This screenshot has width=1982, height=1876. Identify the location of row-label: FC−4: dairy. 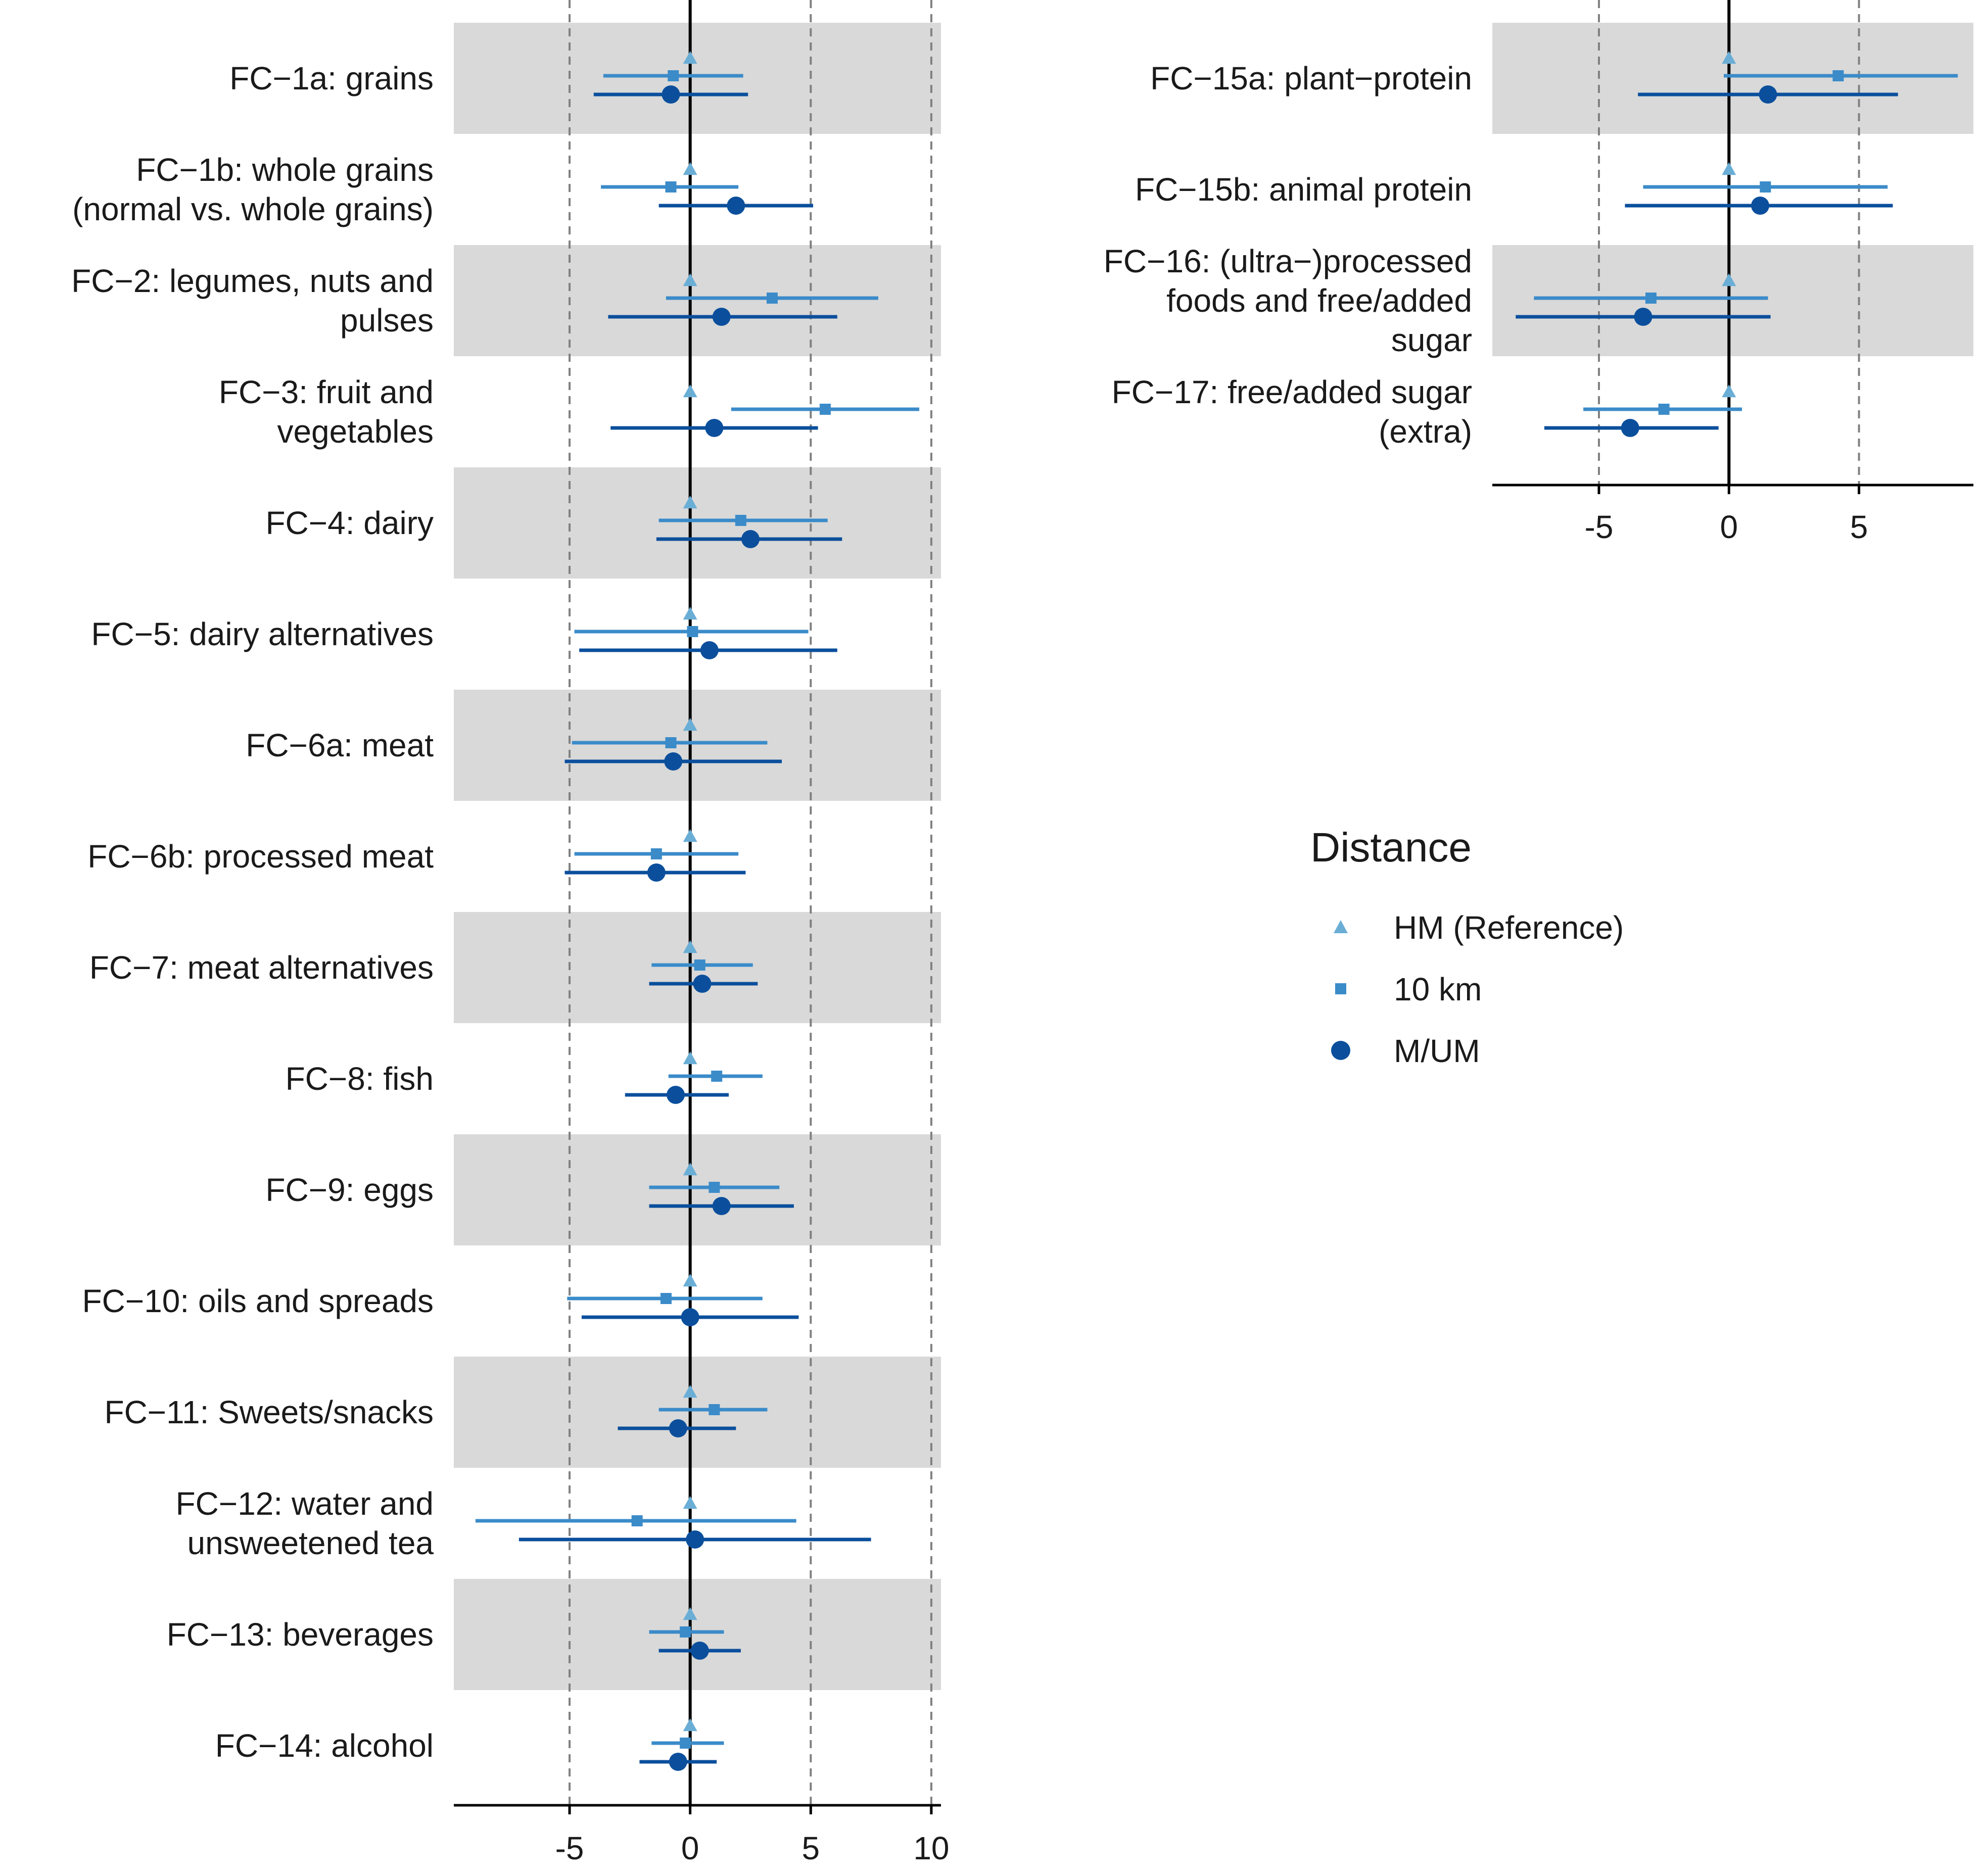
(349, 523).